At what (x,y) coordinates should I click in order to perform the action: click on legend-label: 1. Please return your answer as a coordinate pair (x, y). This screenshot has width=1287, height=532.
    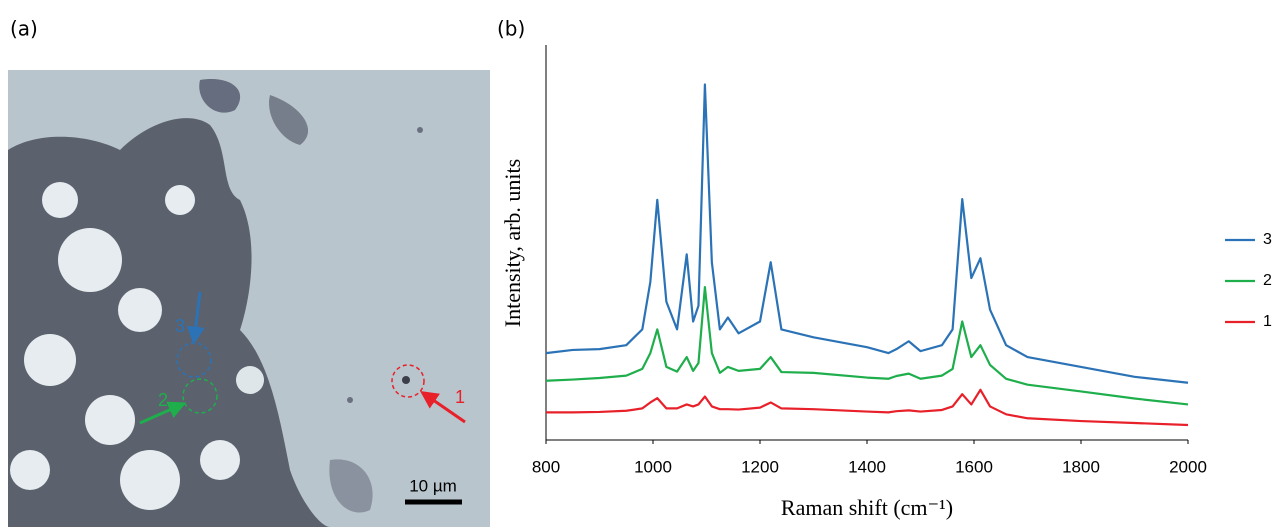
    Looking at the image, I should click on (1267, 321).